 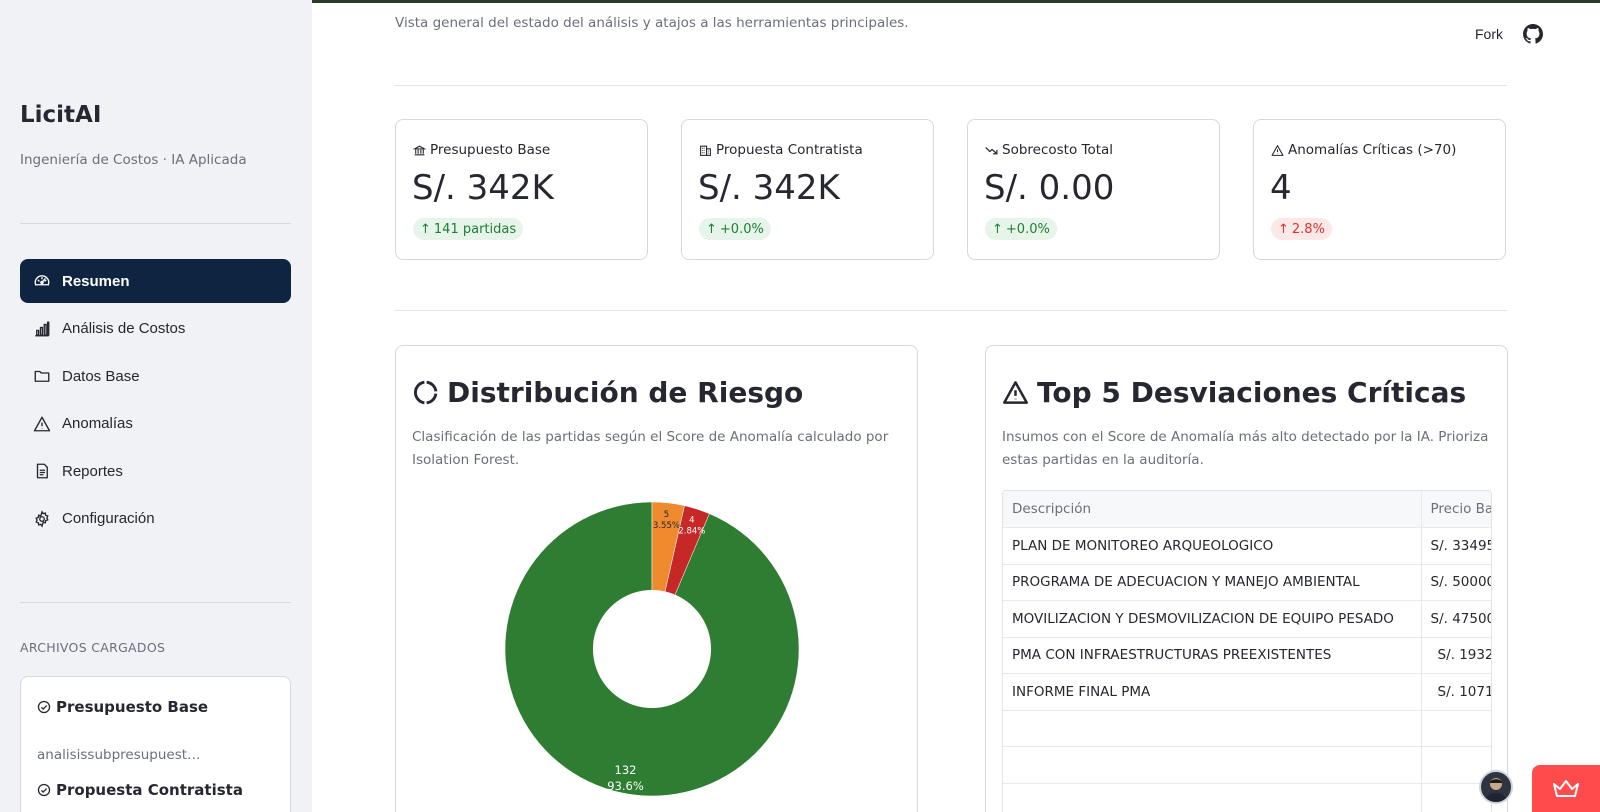 I want to click on metric-presupuesto-base: Presupuesto Base S/. 342K ↑ 141 partidas, so click(x=521, y=189).